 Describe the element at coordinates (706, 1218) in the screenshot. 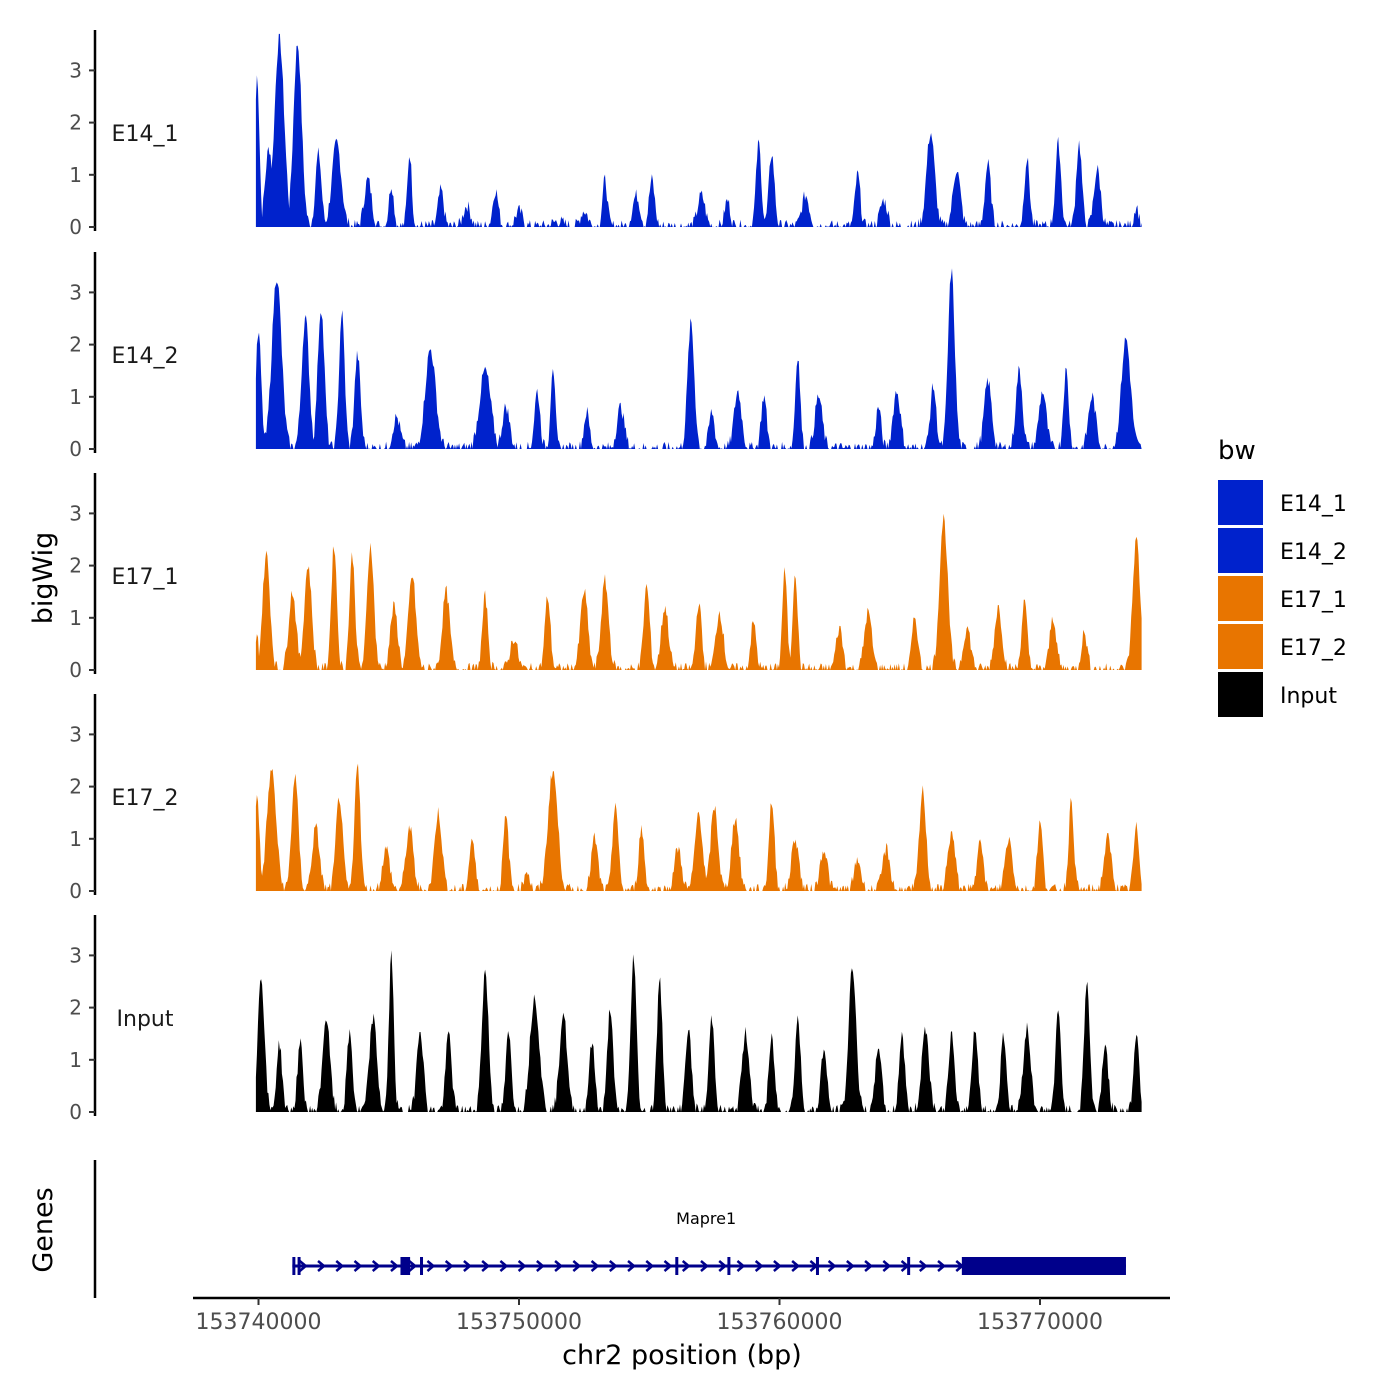

I see `gene-name-label: Mapre1` at that location.